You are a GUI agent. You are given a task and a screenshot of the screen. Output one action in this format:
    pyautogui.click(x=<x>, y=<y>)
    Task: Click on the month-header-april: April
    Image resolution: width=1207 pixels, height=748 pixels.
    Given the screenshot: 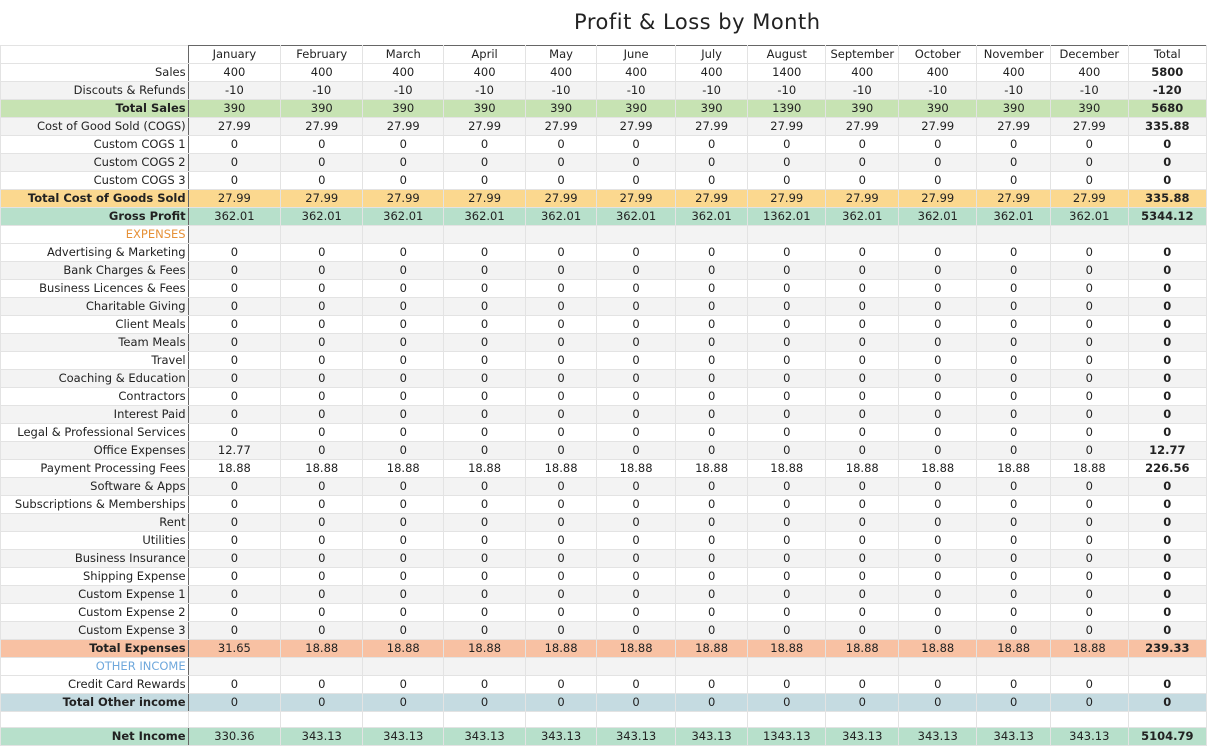 What is the action you would take?
    pyautogui.click(x=484, y=54)
    